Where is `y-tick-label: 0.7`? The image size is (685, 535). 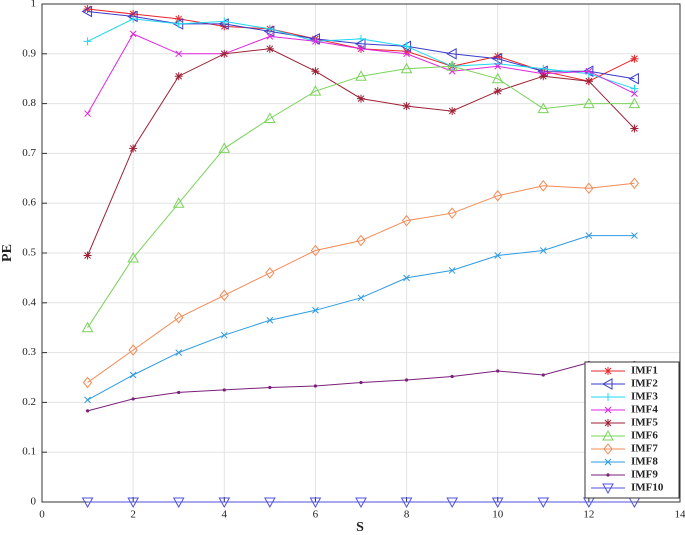 y-tick-label: 0.7 is located at coordinates (29, 153).